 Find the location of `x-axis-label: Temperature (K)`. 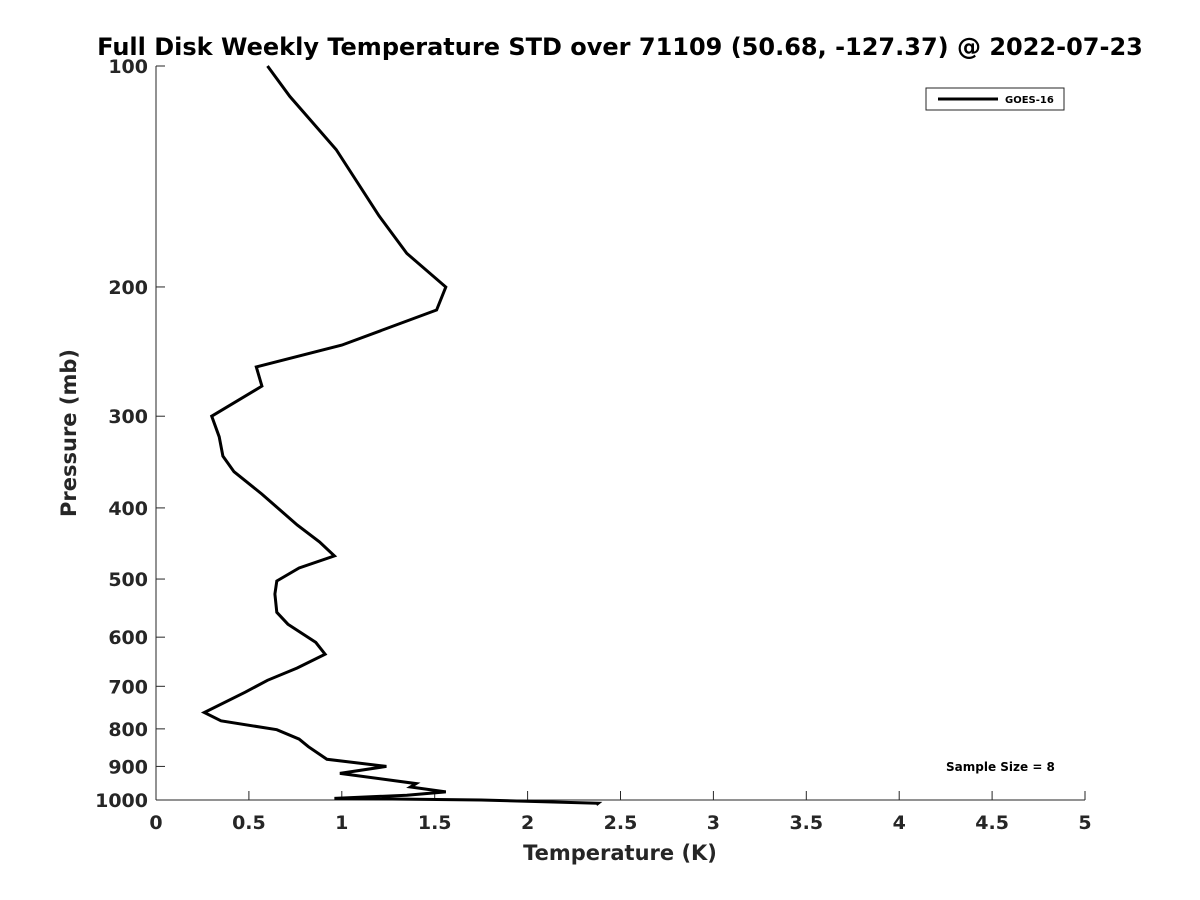

x-axis-label: Temperature (K) is located at coordinates (620, 853).